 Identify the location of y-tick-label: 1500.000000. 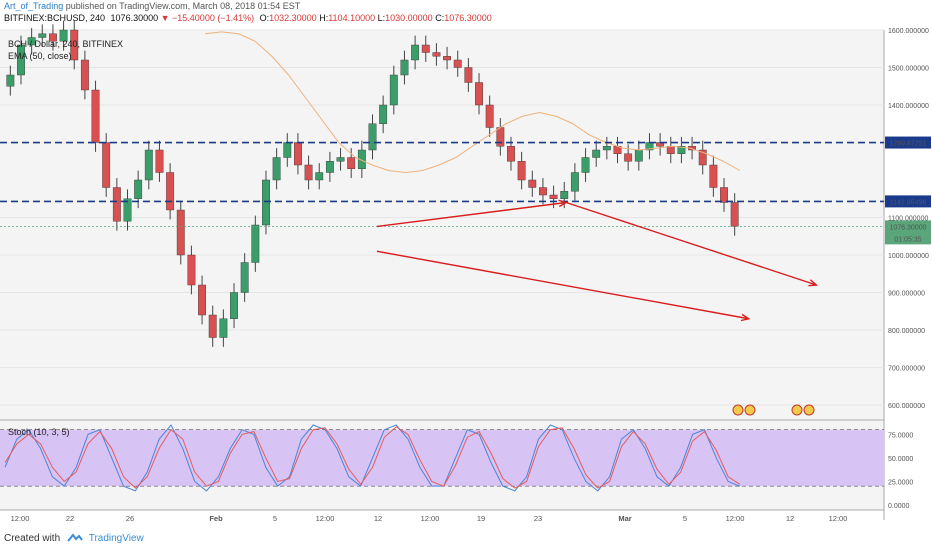
(908, 69).